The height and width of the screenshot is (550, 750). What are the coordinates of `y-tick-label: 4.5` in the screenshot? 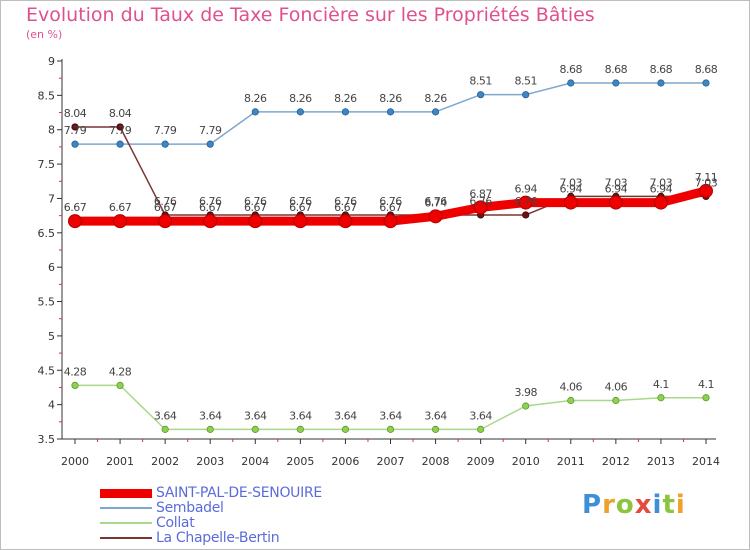 It's located at (47, 370).